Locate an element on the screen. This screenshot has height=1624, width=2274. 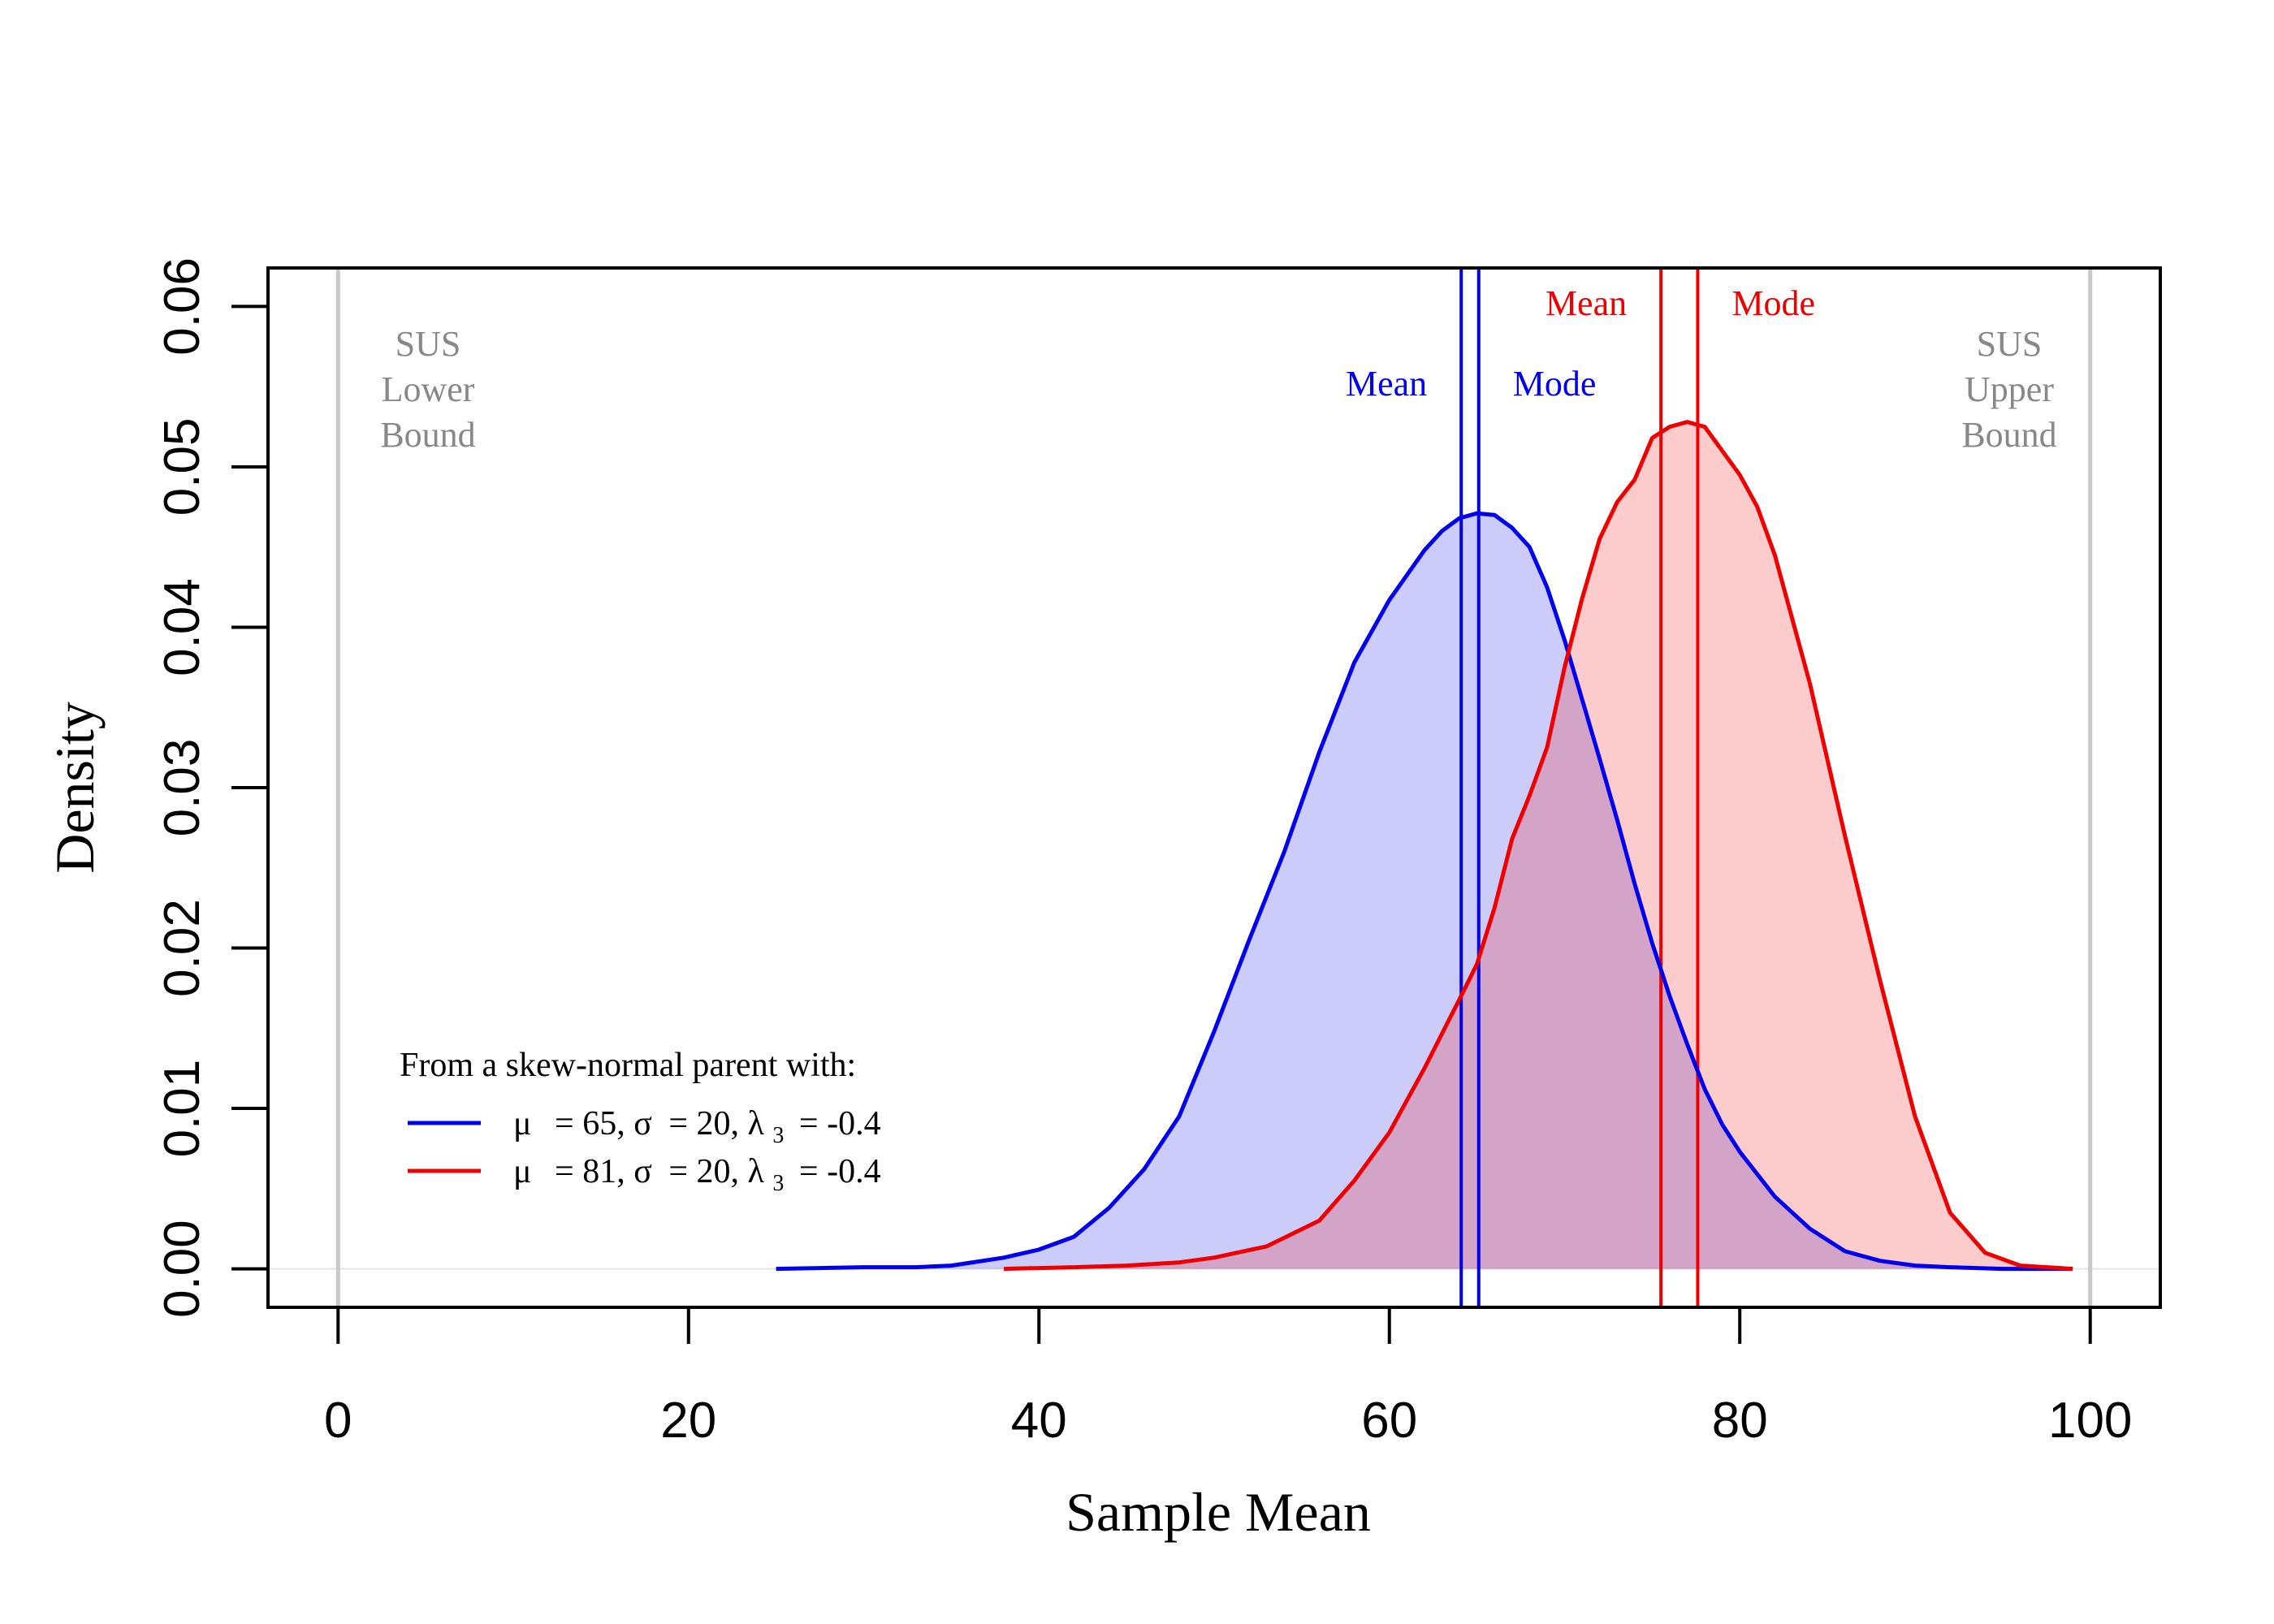
y-tick-label: 0.06 is located at coordinates (182, 307).